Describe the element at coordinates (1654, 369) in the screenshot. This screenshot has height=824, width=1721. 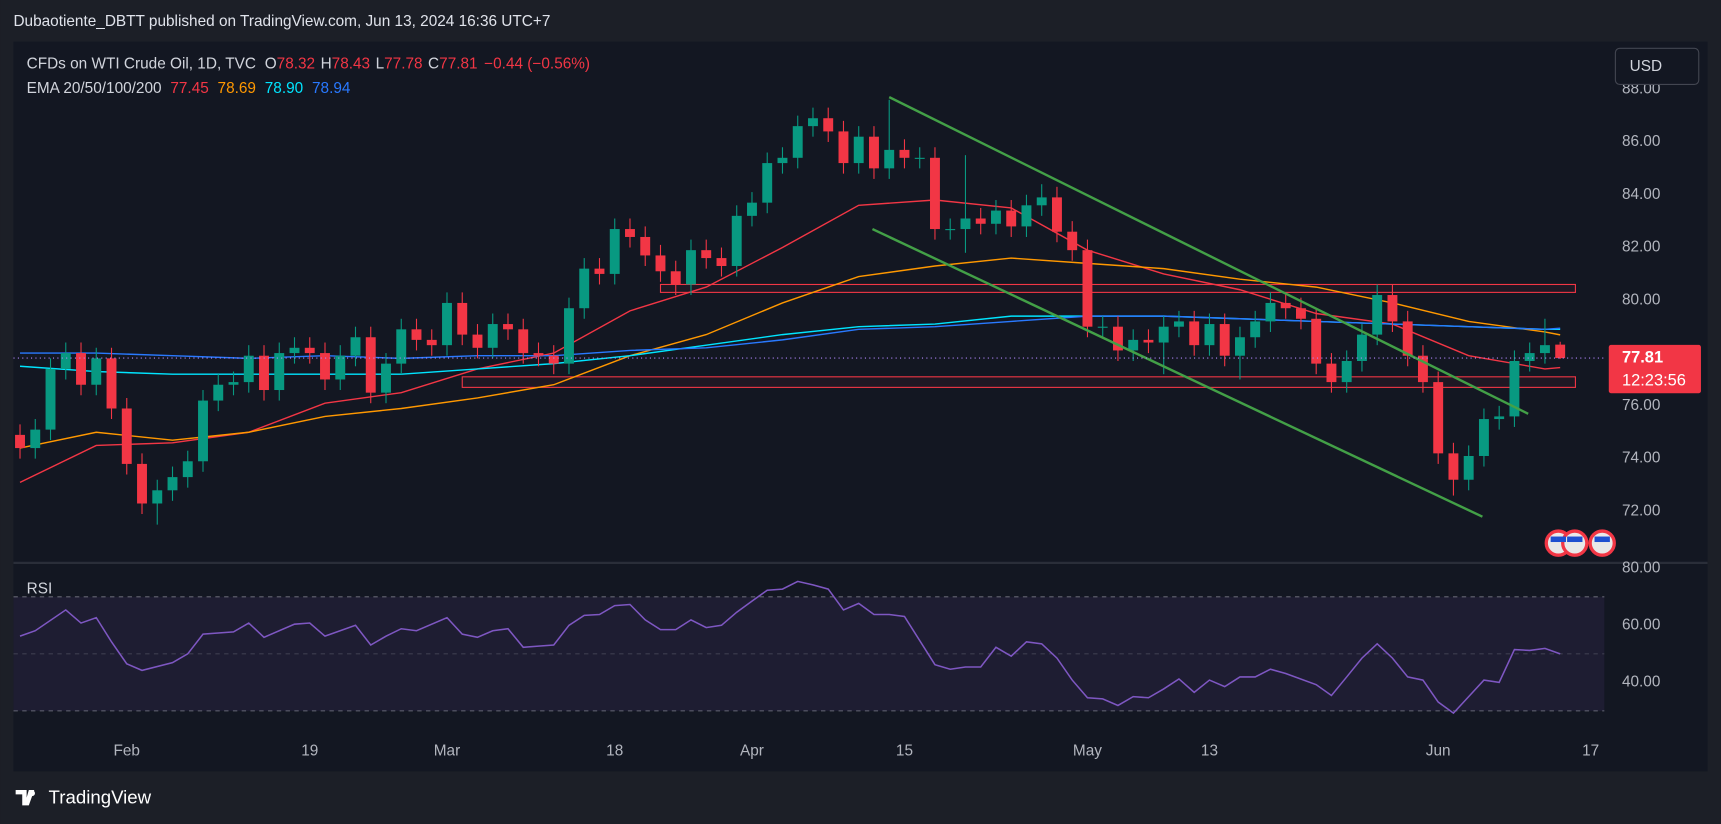
I see `price-label-box` at that location.